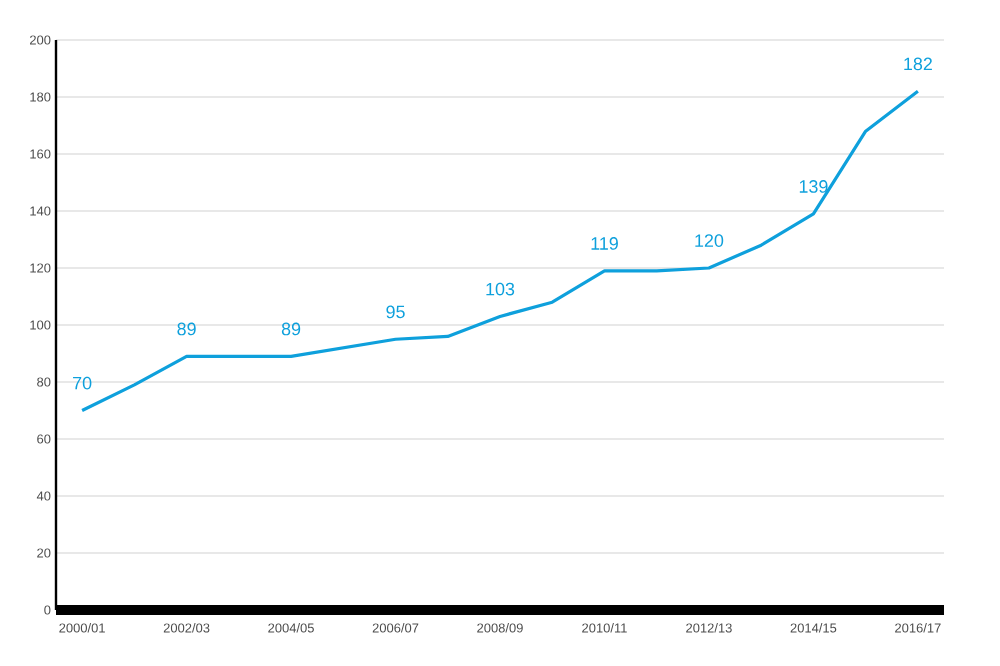 This screenshot has width=1000, height=666. What do you see at coordinates (82, 383) in the screenshot?
I see `data-label: 70` at bounding box center [82, 383].